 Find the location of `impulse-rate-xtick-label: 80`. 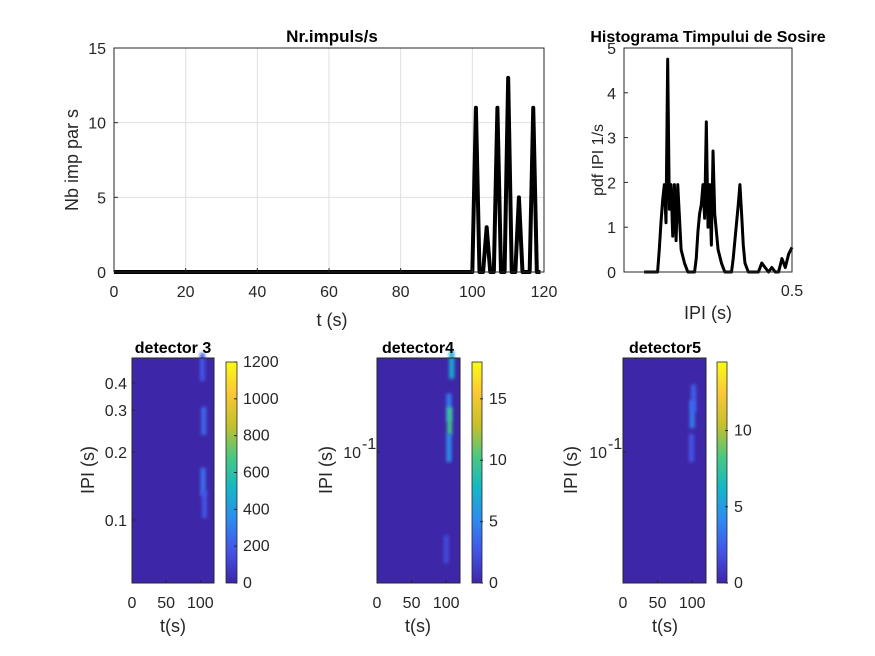

impulse-rate-xtick-label: 80 is located at coordinates (401, 292).